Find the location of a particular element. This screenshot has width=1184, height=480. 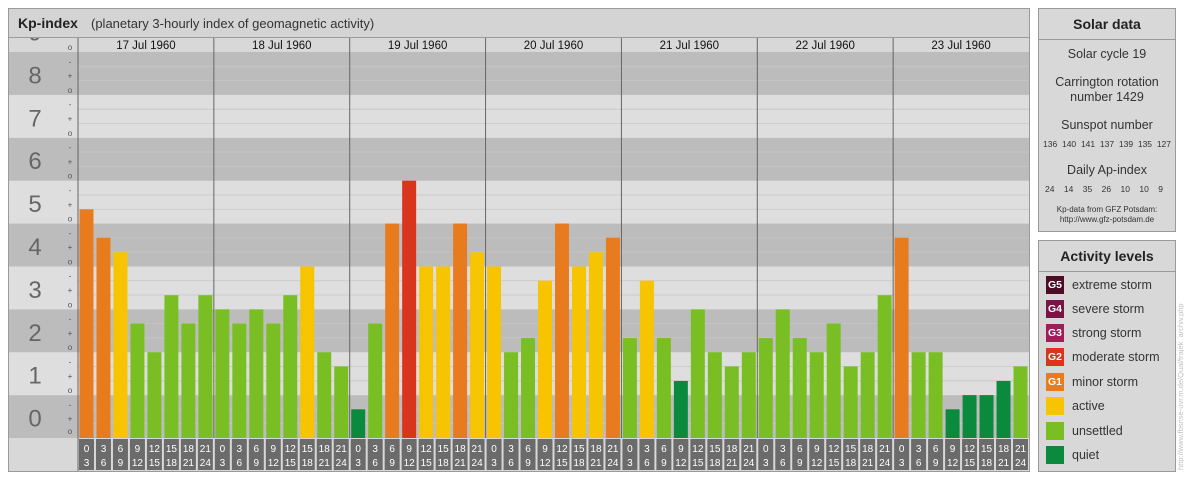

legend-item-severe-storm: G4 severe storm is located at coordinates (1095, 309).